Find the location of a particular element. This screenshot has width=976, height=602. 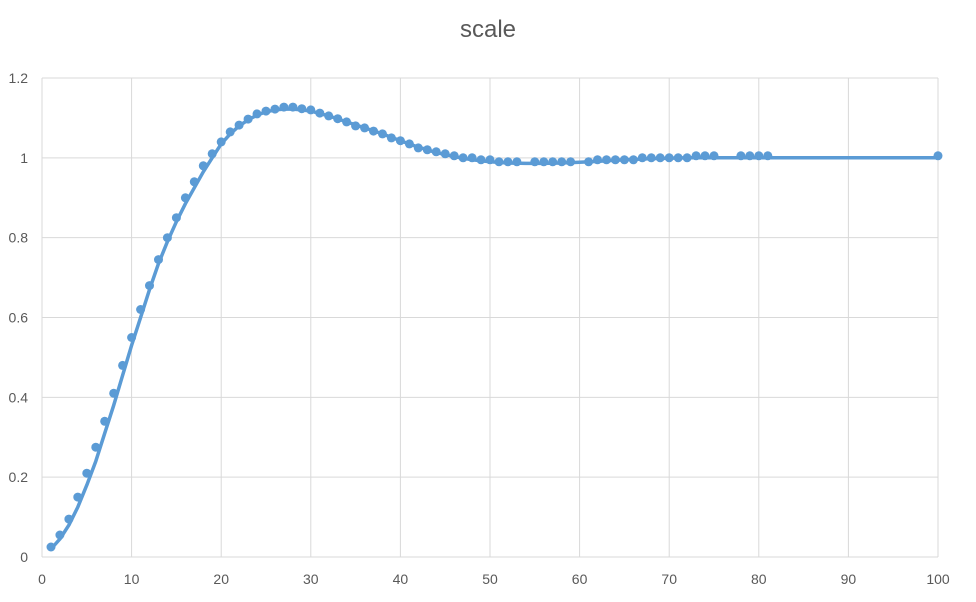

x-tick-label: 50 is located at coordinates (490, 579).